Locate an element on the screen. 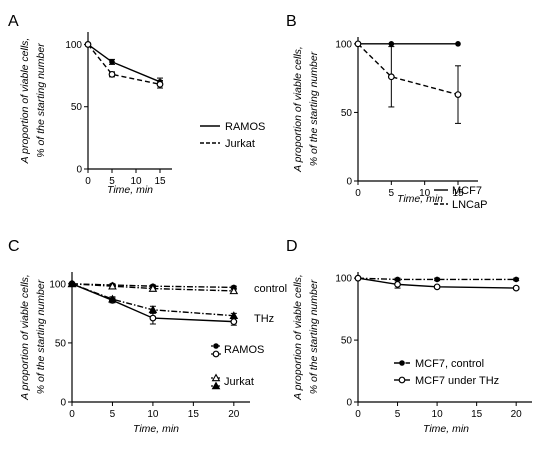 This screenshot has width=550, height=449. annotation-label: THz is located at coordinates (264, 319).